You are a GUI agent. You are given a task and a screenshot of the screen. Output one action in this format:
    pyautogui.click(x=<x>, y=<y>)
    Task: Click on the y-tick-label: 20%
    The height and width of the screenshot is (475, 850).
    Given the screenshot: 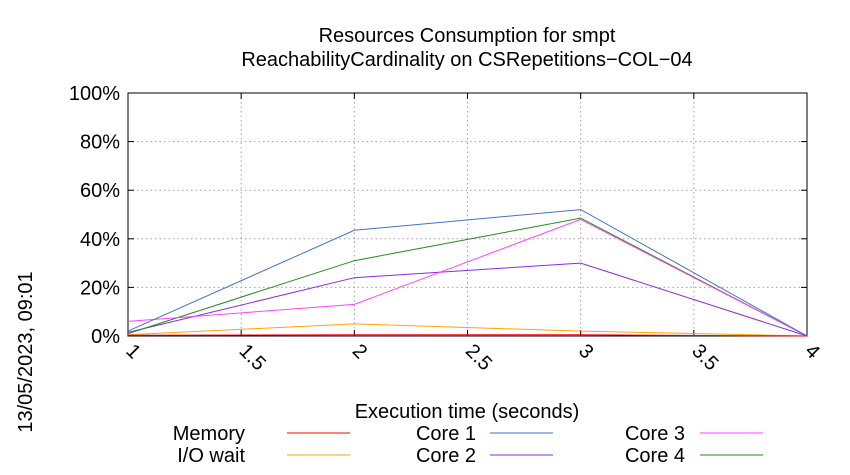 What is the action you would take?
    pyautogui.click(x=100, y=288)
    